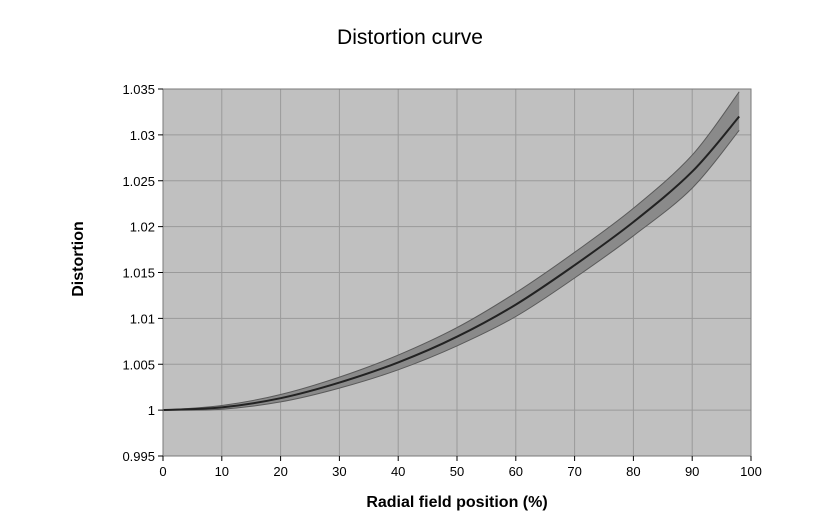 This screenshot has height=530, width=840. I want to click on y-tick-label: 0.995, so click(138, 456).